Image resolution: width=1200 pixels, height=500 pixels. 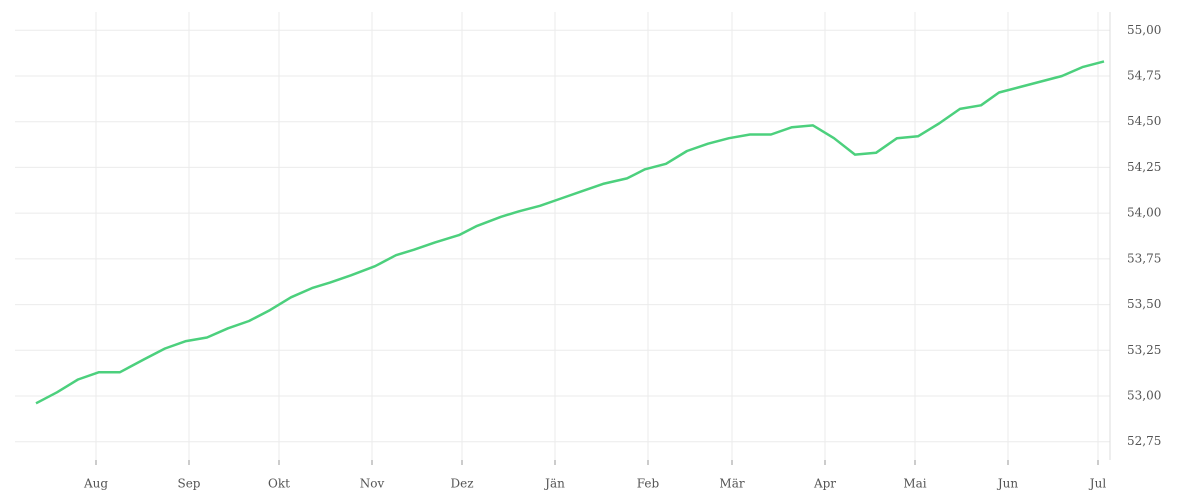 What do you see at coordinates (1144, 121) in the screenshot?
I see `y-tick-label: 54,50` at bounding box center [1144, 121].